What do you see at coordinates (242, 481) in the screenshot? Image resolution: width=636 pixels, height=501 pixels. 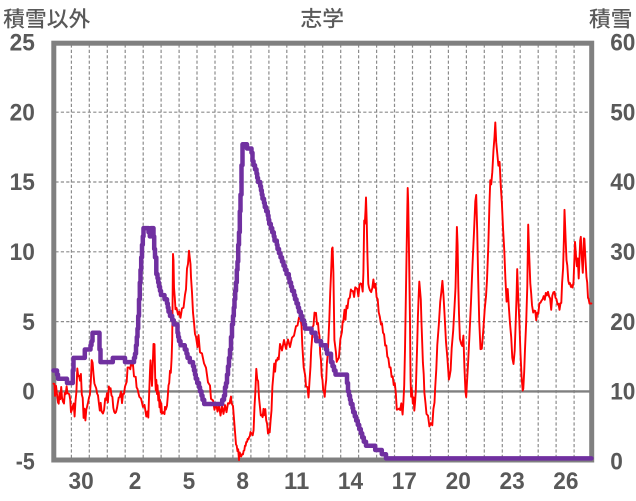 I see `svg-text: 8` at bounding box center [242, 481].